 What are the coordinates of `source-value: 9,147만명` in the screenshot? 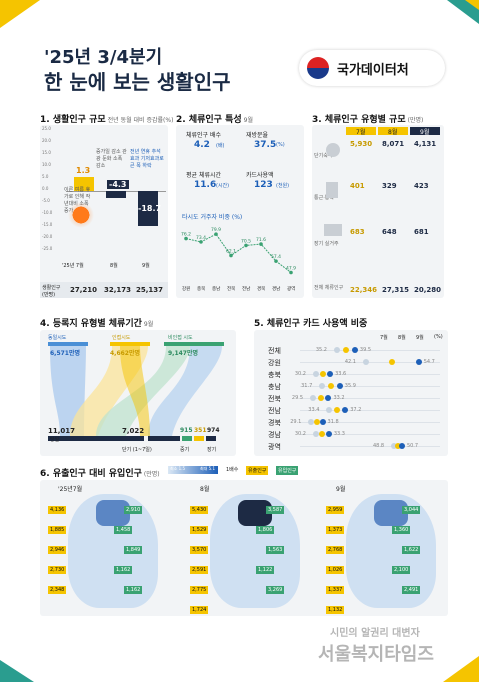 It's located at (183, 353).